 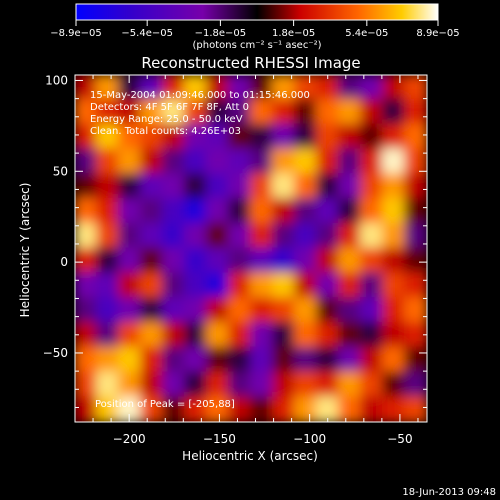 What do you see at coordinates (257, 12) in the screenshot?
I see `colorbar` at bounding box center [257, 12].